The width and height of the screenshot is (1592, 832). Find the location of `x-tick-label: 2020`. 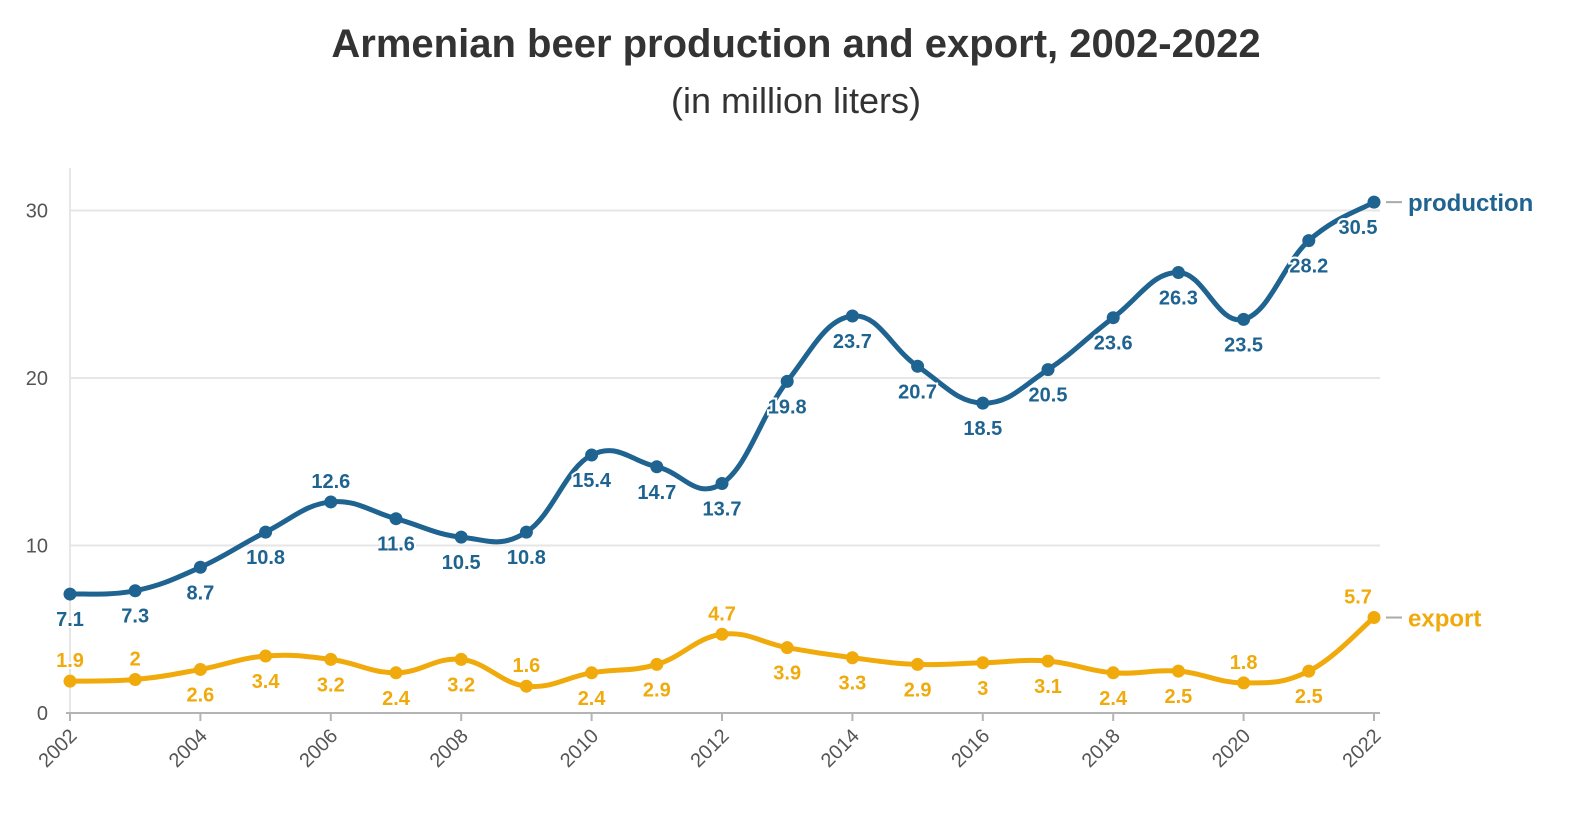

x-tick-label: 2020 is located at coordinates (1231, 748).